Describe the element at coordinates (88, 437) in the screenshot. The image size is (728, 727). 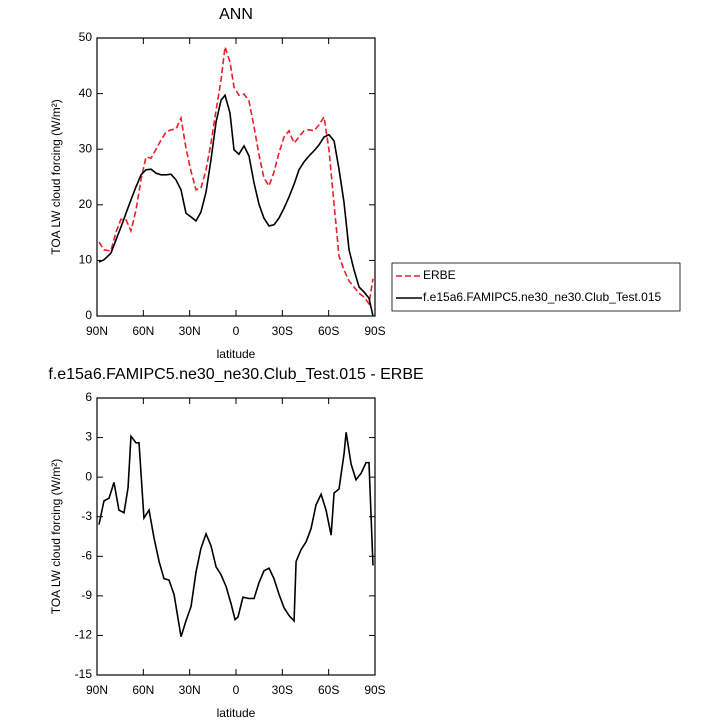
I see `y-tick-label: 3` at that location.